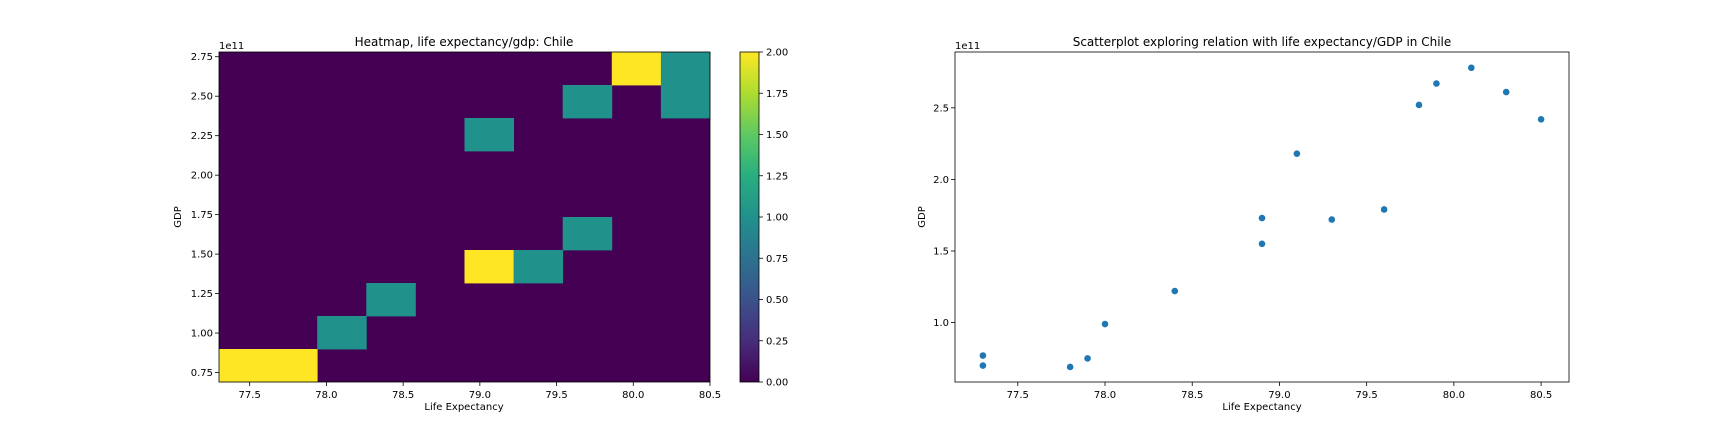  I want to click on colorbar-tick-label: 1.25, so click(777, 176).